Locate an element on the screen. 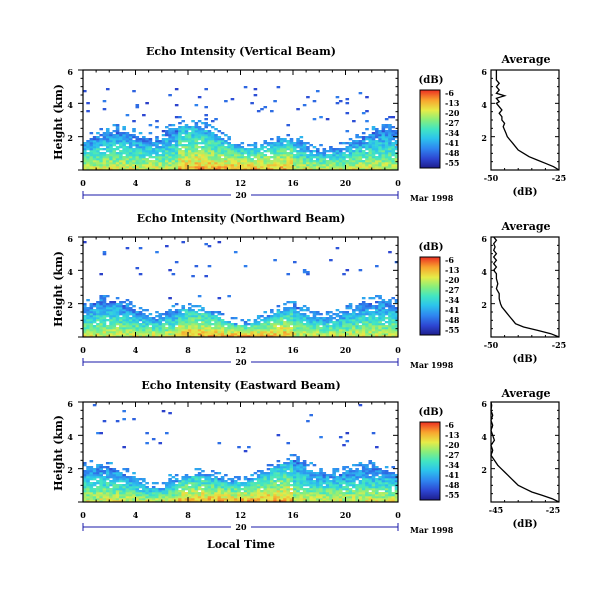 This screenshot has width=614, height=598. heatmap-cells is located at coordinates (241, 128).